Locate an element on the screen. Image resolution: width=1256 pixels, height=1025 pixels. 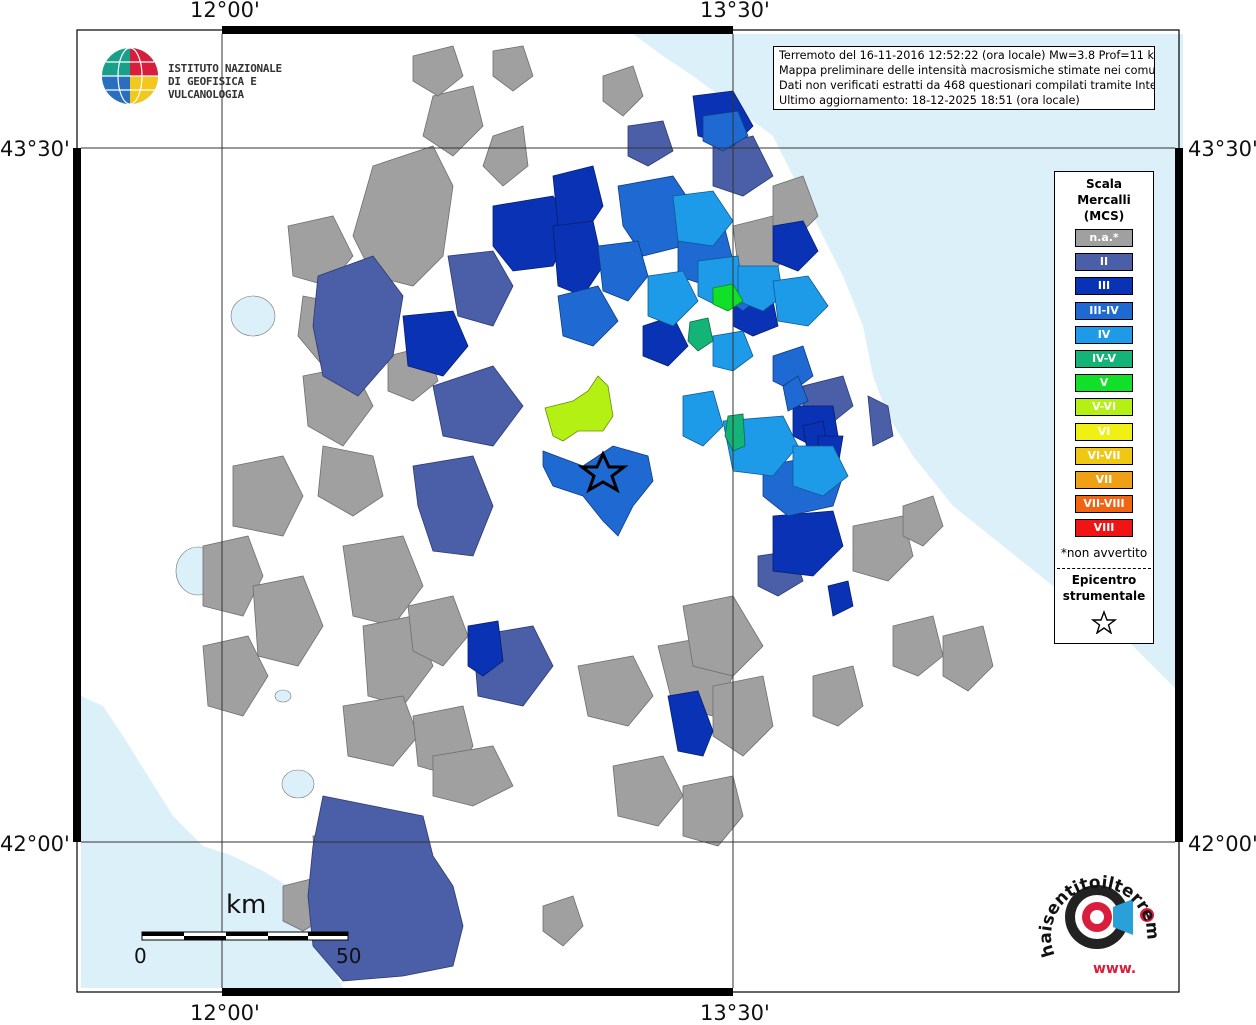
lake-bracciano is located at coordinates (298, 784).